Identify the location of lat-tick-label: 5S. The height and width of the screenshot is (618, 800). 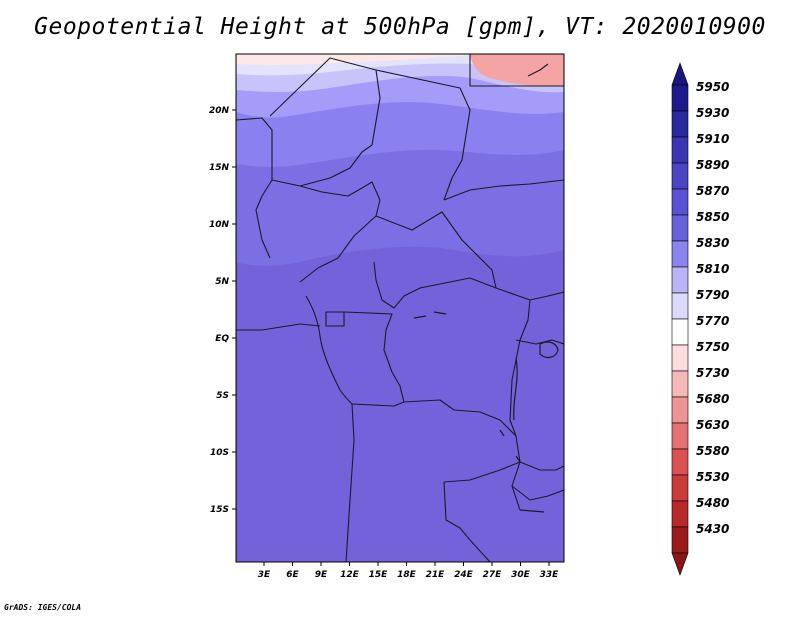
(222, 396).